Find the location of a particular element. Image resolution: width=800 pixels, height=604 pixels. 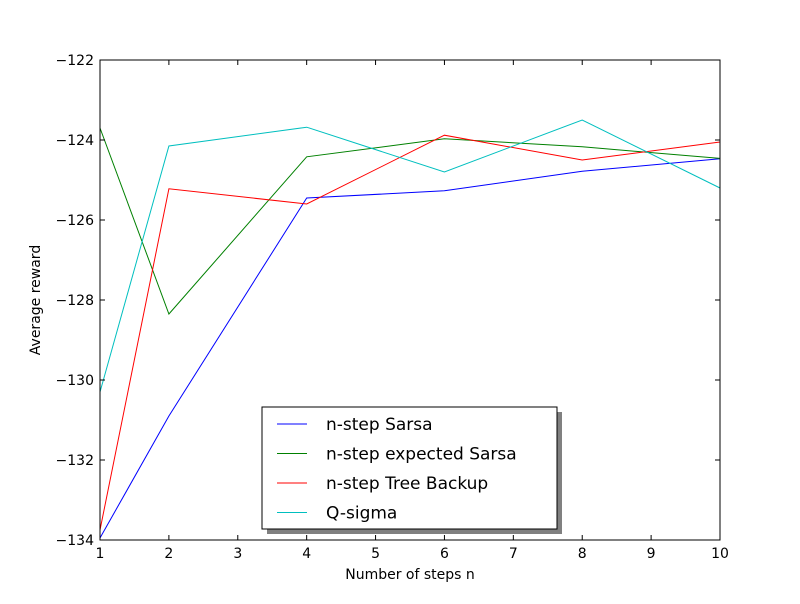

y-tick-label: −130 is located at coordinates (75, 381).